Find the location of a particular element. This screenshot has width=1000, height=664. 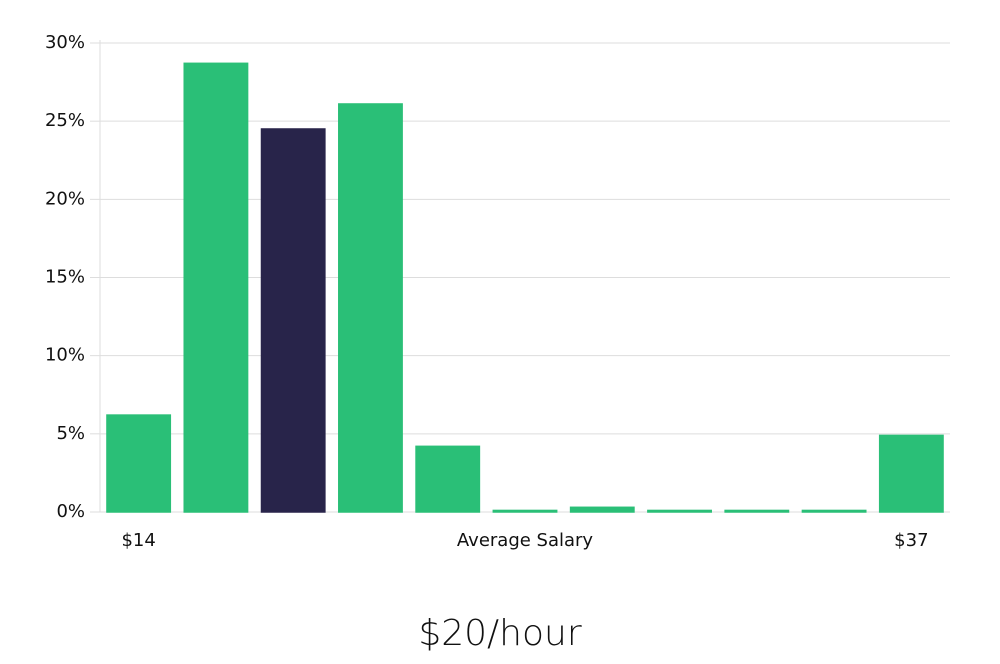

x-tick-label: $37 is located at coordinates (911, 540).